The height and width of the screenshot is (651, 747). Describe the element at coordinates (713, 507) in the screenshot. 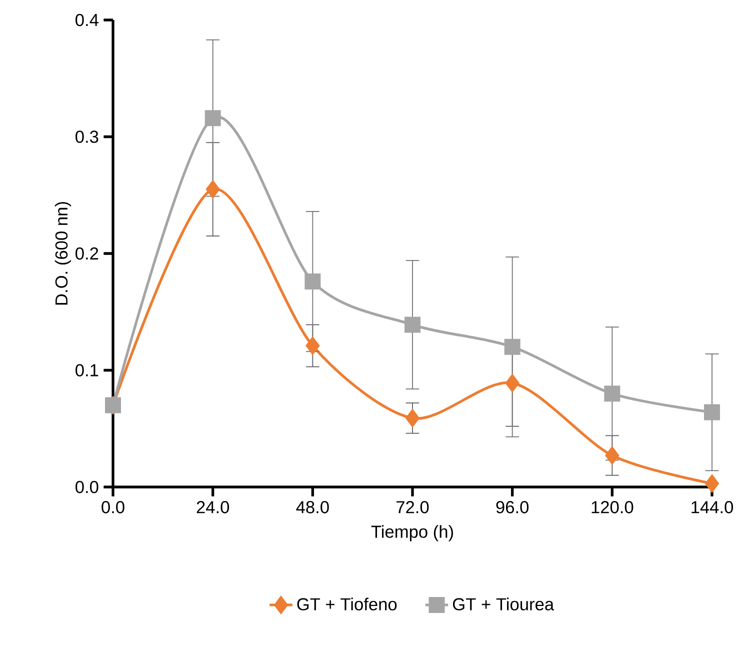

I see `x-tick-label: 144.0` at that location.